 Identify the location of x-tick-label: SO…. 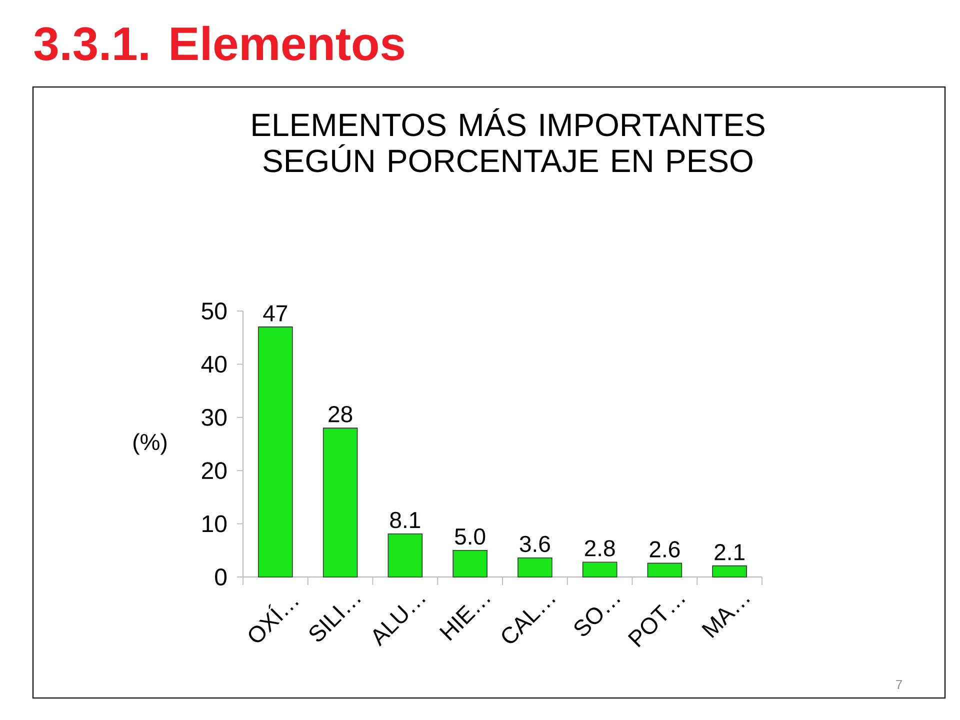
(597, 617).